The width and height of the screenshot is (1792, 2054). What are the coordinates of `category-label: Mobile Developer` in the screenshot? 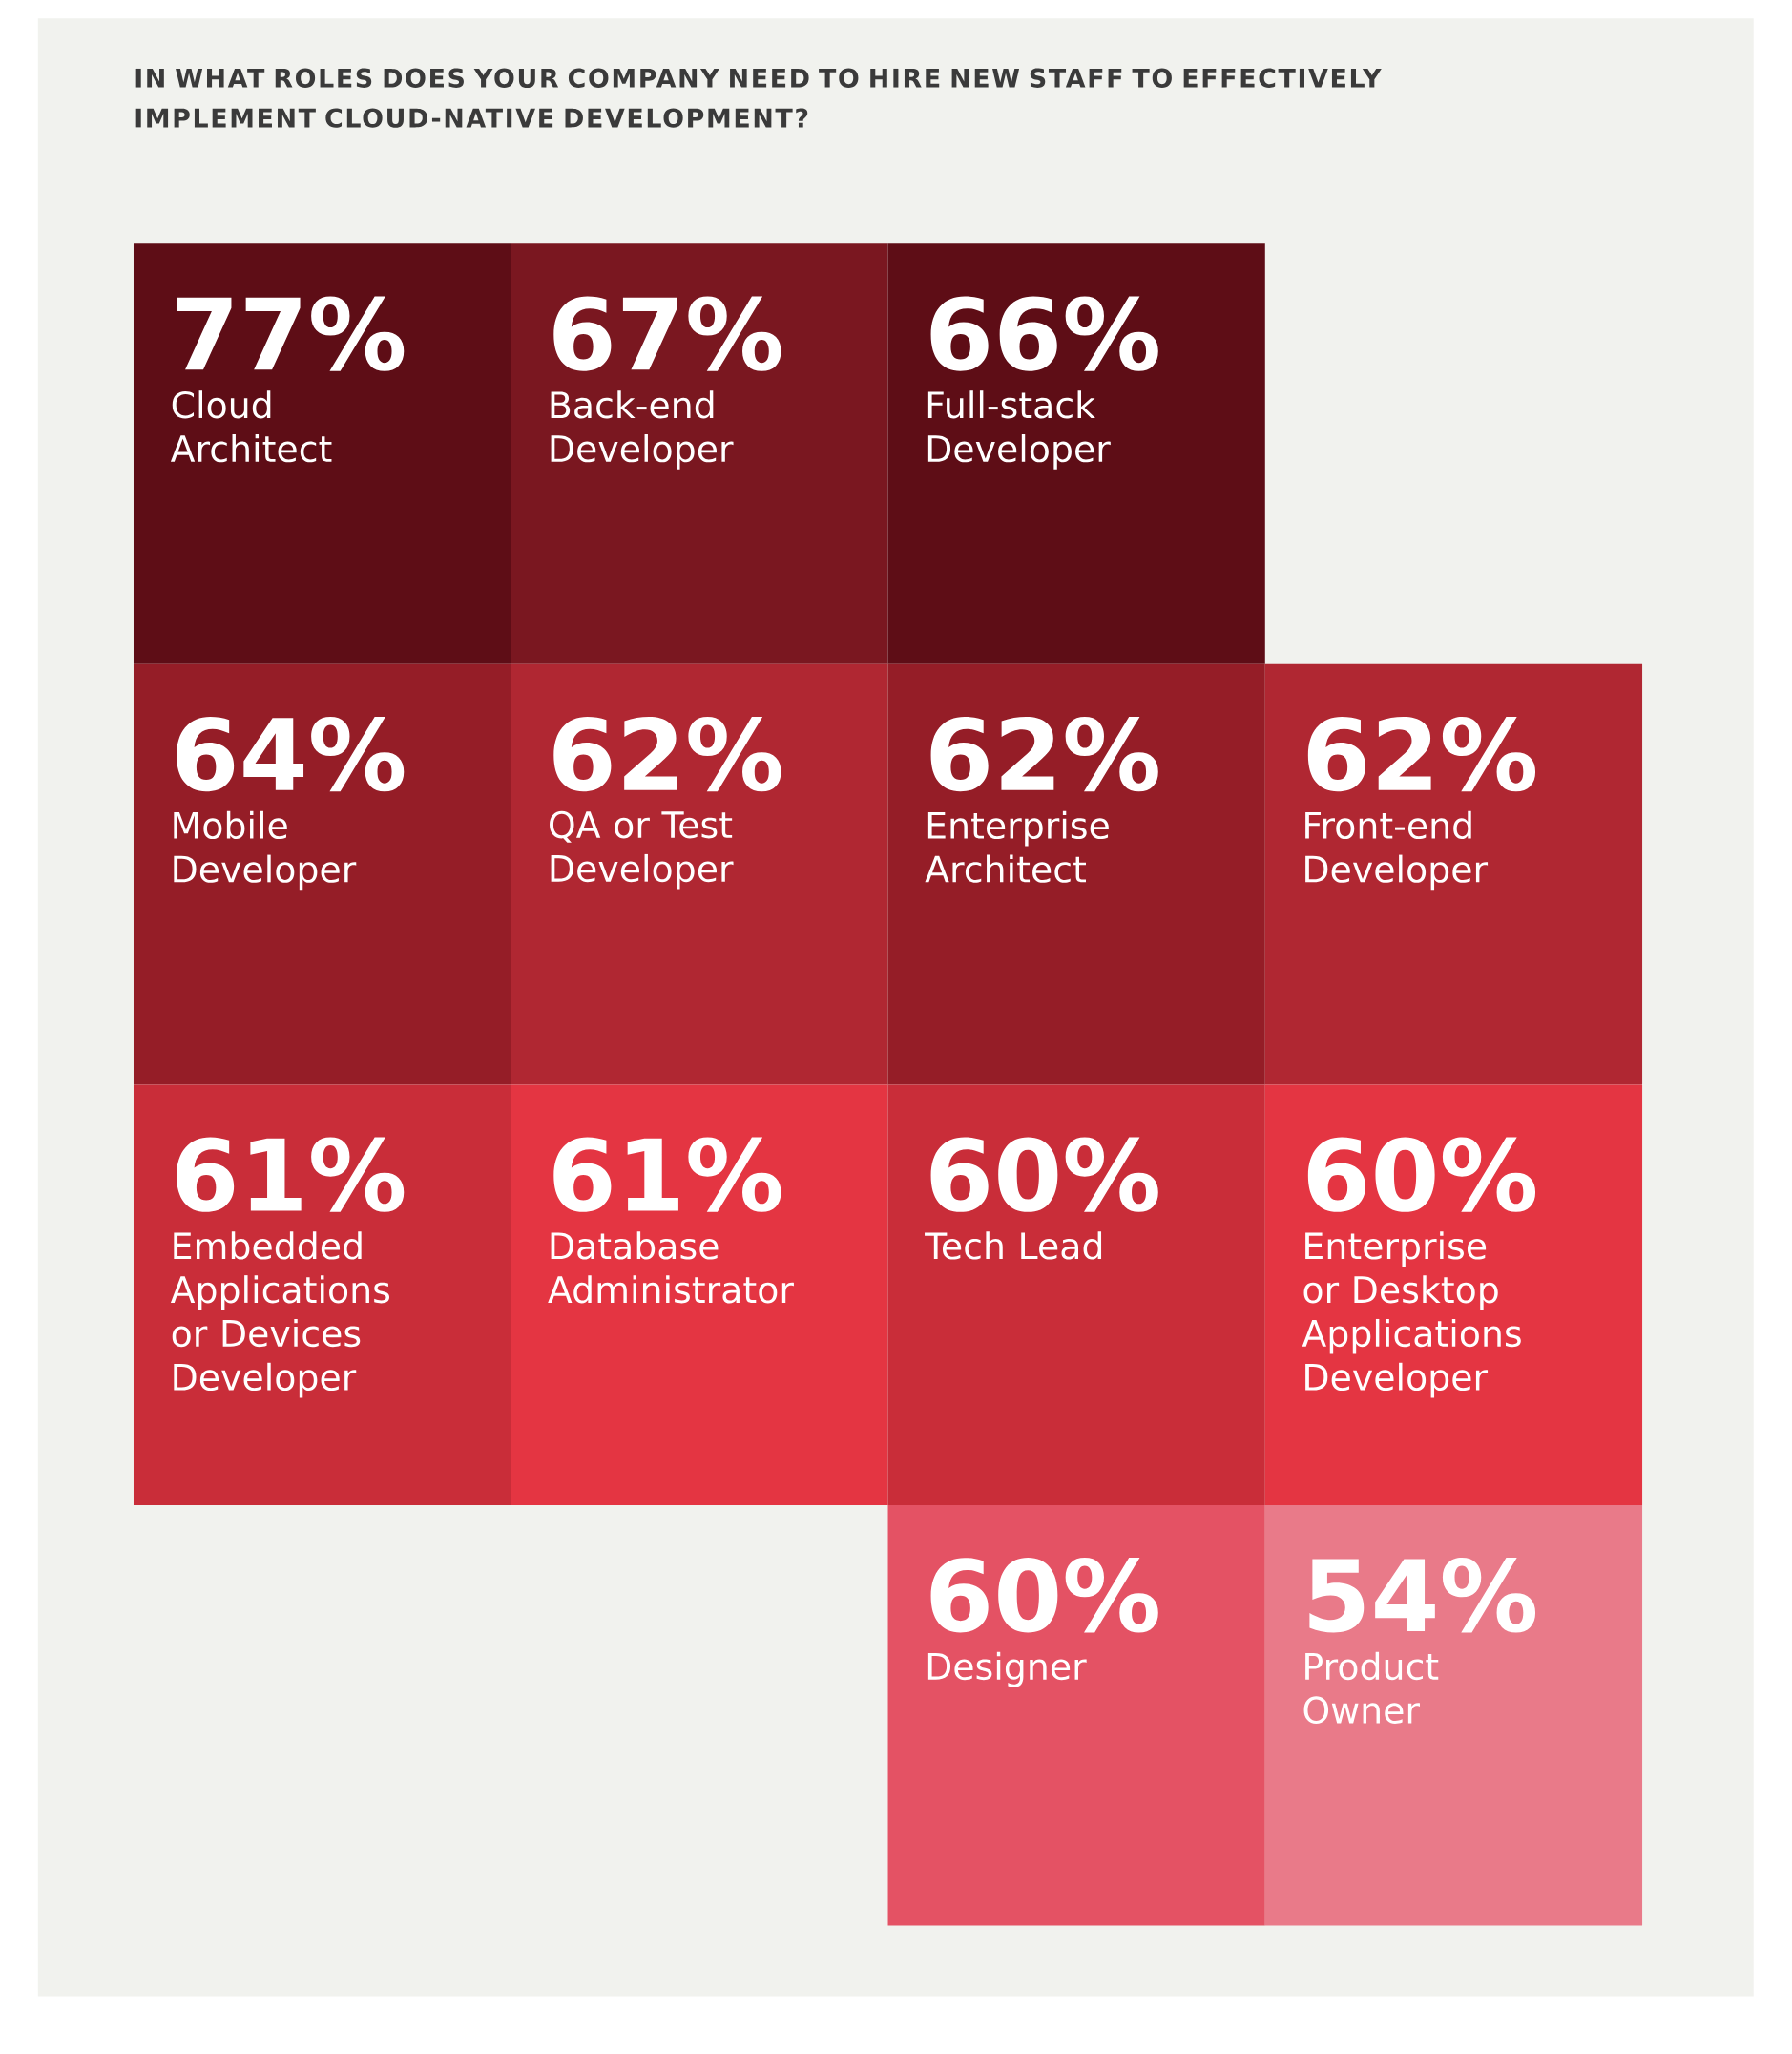 It's located at (265, 851).